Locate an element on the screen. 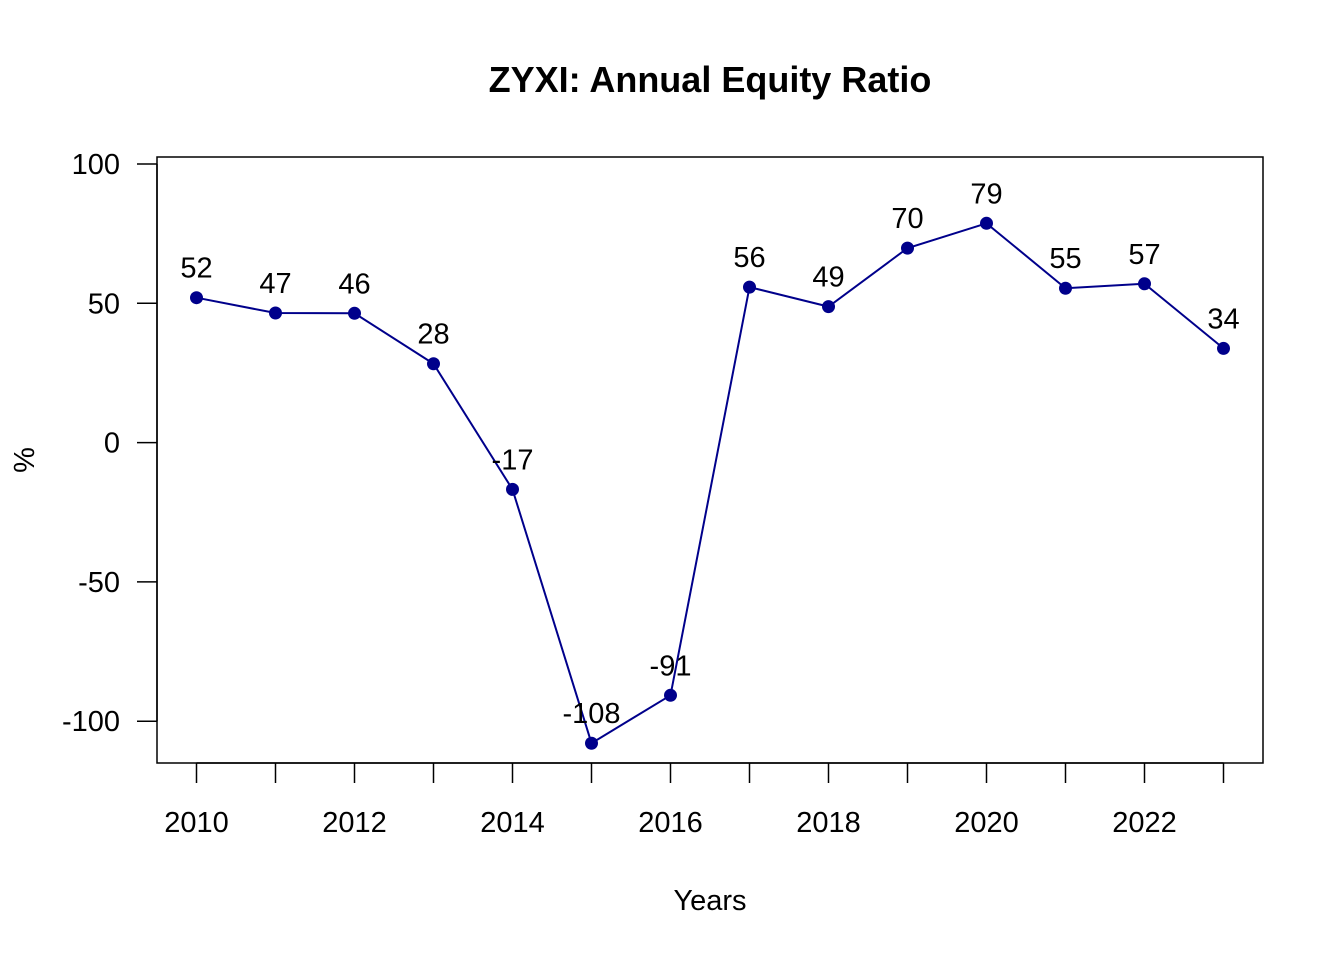 This screenshot has width=1344, height=960. x-tick-label: 2022 is located at coordinates (1144, 823).